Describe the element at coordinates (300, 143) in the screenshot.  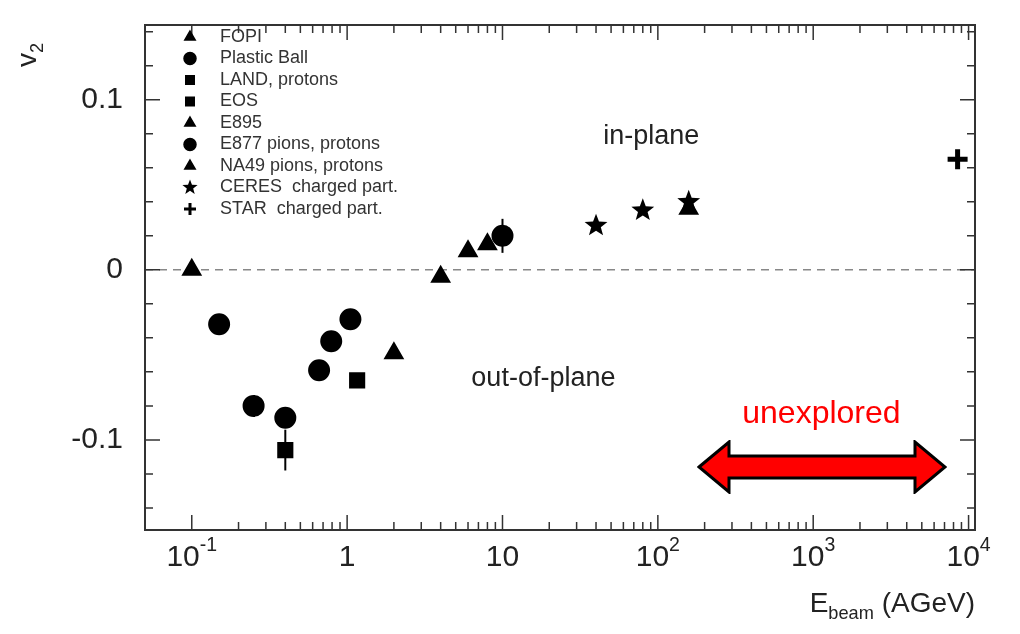
I see `legend-label: E877 pions, protons` at that location.